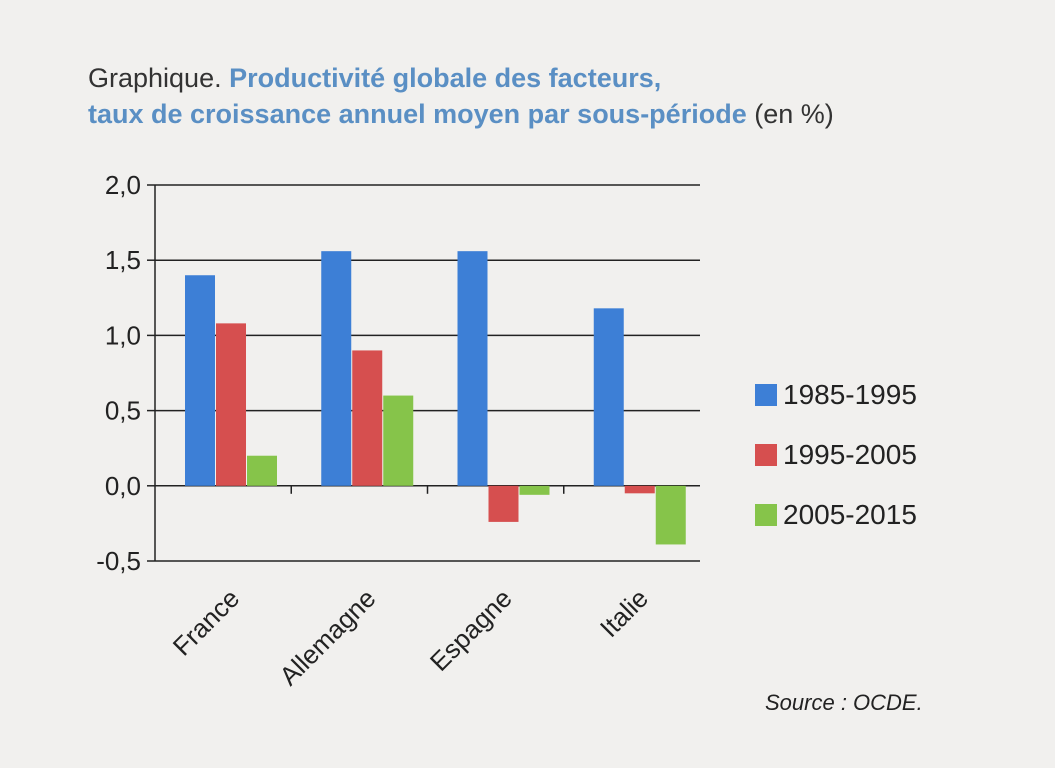 The height and width of the screenshot is (768, 1055). I want to click on category-label: Allemagne, so click(327, 637).